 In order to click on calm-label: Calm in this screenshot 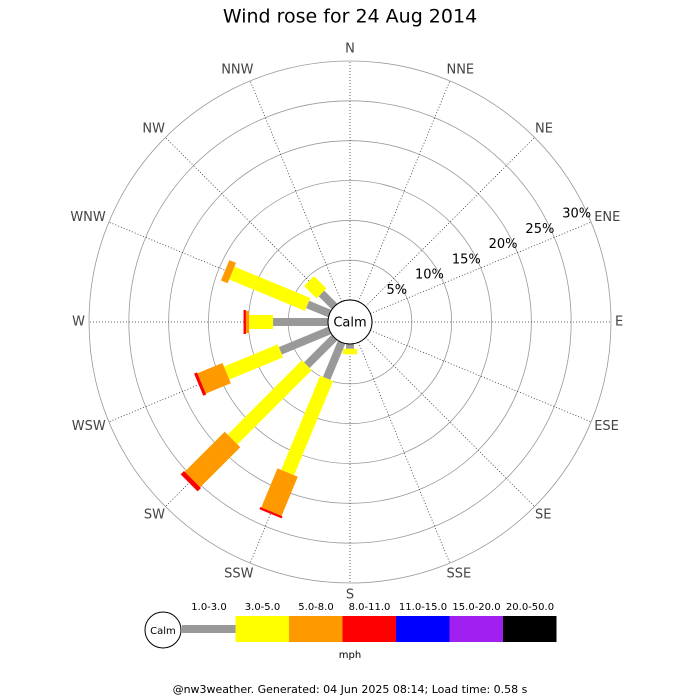, I will do `click(349, 323)`.